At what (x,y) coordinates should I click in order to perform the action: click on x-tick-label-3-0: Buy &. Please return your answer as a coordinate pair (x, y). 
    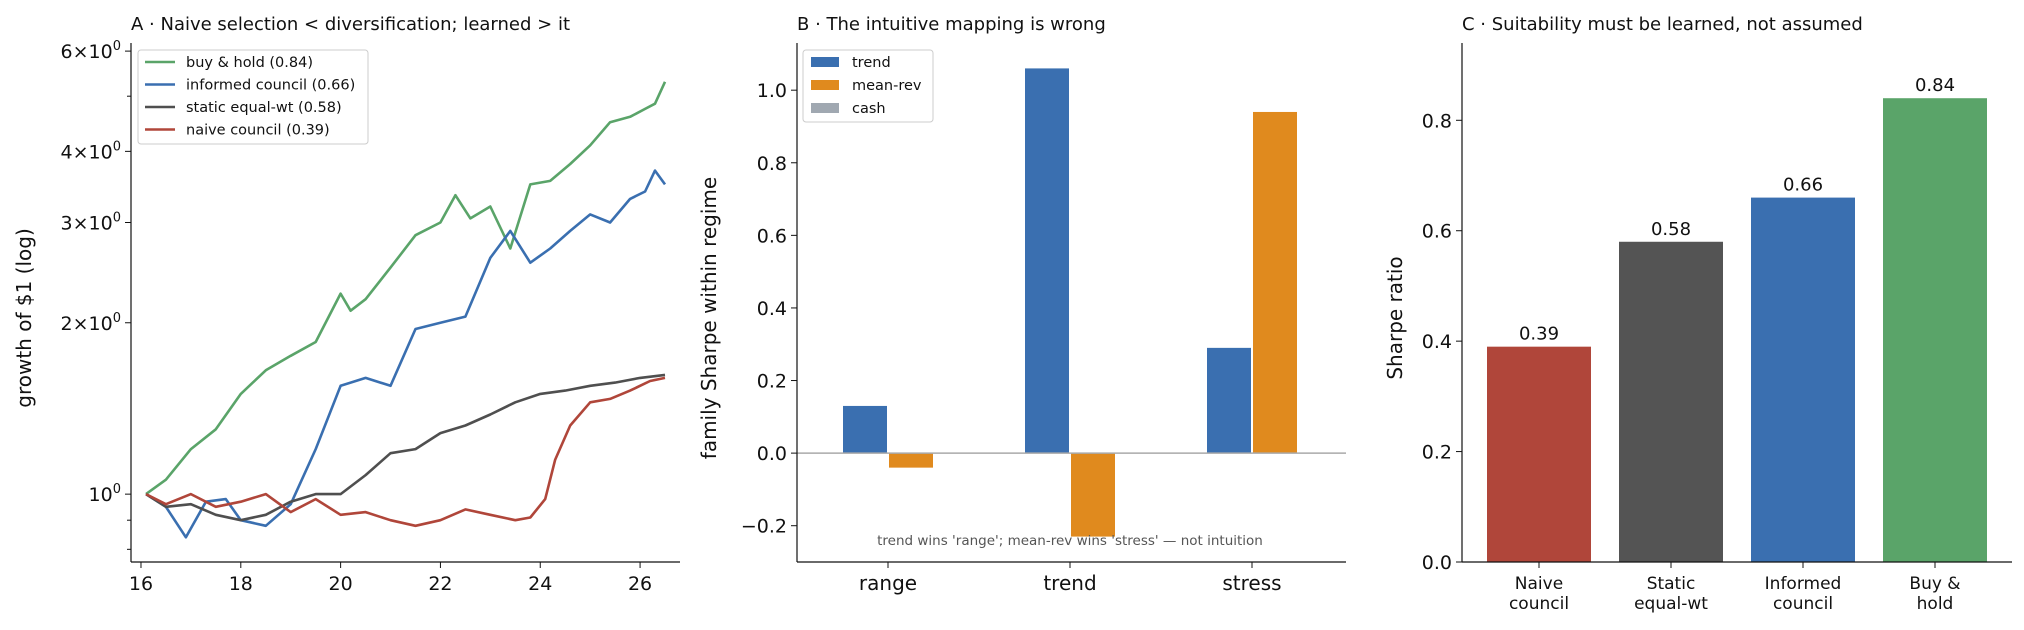
    Looking at the image, I should click on (1934, 584).